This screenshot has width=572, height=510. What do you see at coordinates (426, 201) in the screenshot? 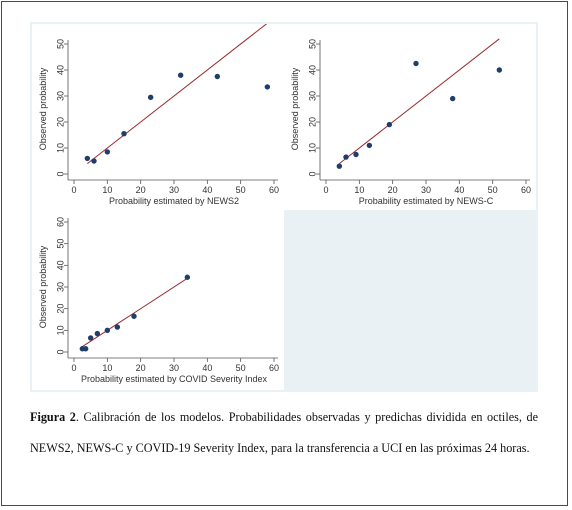
I see `x-axis-title: Probability estimated by NEWS-C` at bounding box center [426, 201].